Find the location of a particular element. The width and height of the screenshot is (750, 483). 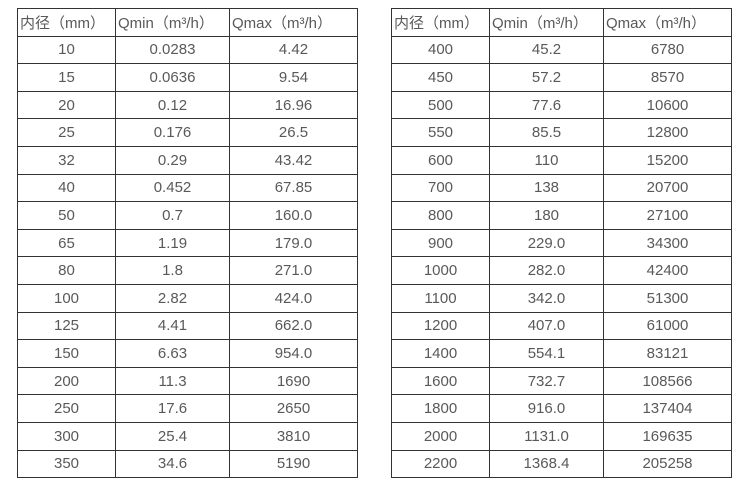

data-cell: 700 is located at coordinates (440, 188).